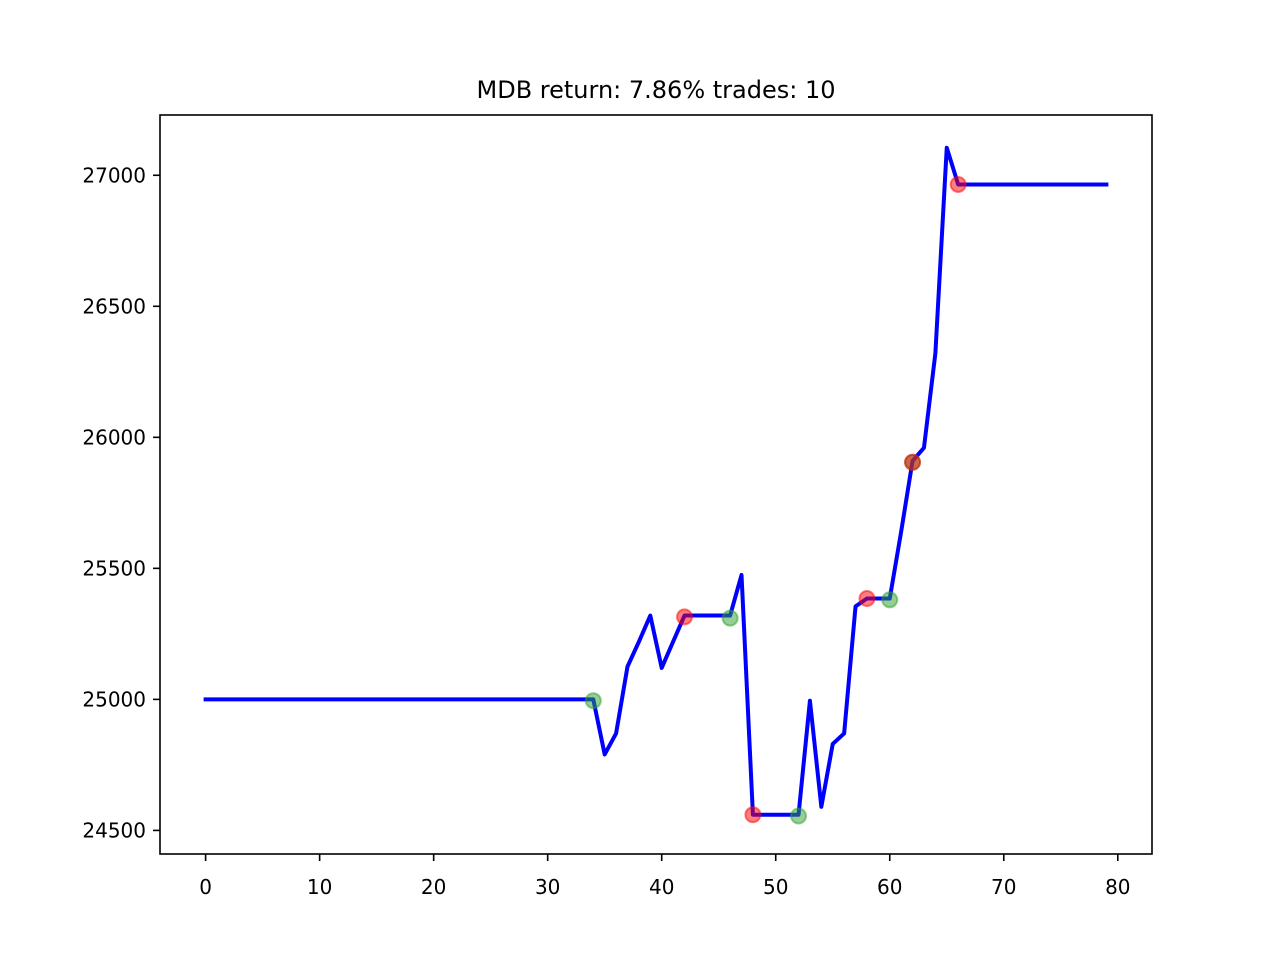 The height and width of the screenshot is (960, 1280). I want to click on x-tick-label: 80, so click(1117, 887).